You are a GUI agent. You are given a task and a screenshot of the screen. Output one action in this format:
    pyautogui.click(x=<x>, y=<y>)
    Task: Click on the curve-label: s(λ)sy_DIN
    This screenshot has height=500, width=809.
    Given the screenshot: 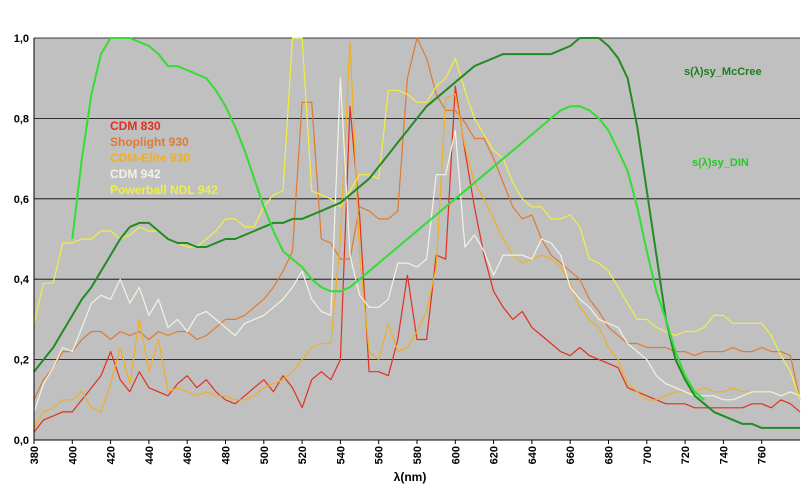 What is the action you would take?
    pyautogui.click(x=720, y=163)
    